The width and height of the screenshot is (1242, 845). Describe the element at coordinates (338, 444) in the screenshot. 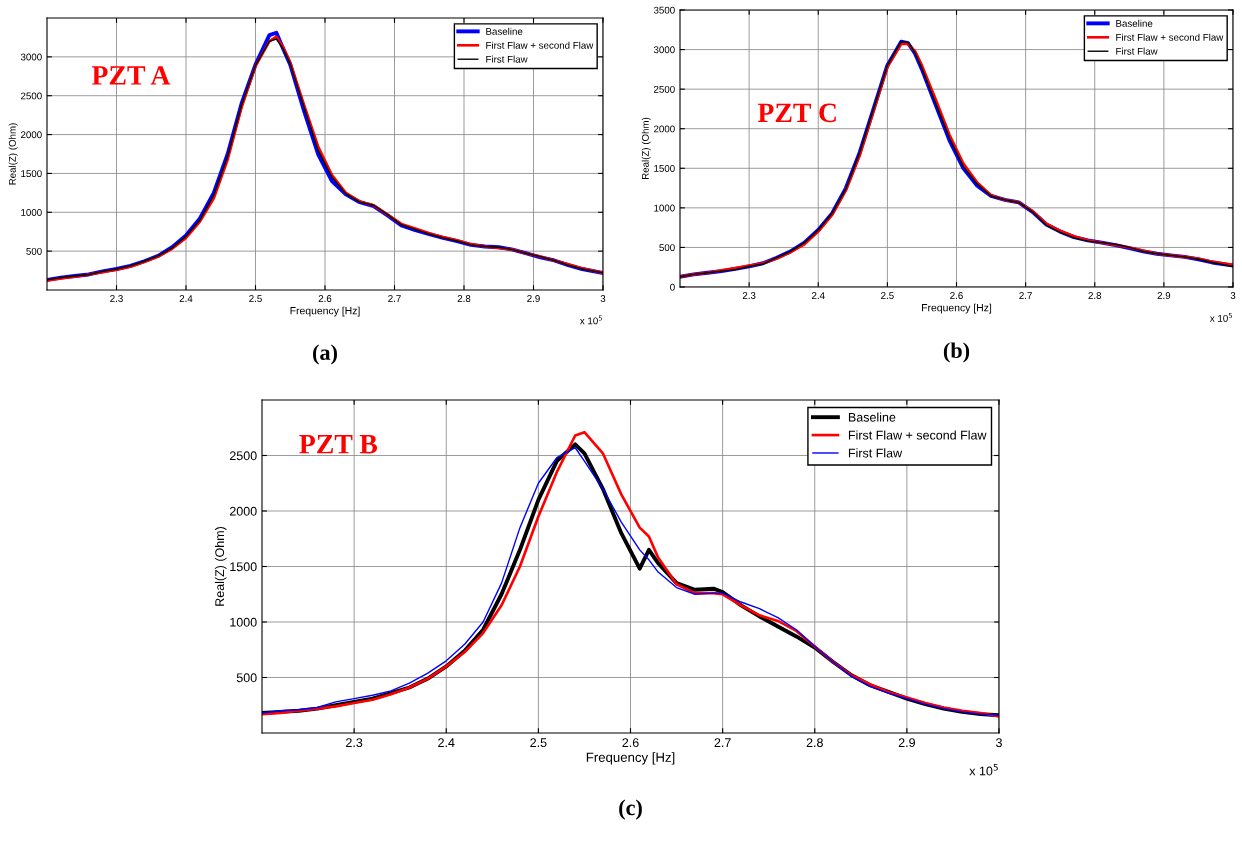

I see `annotation: PZT B` at that location.